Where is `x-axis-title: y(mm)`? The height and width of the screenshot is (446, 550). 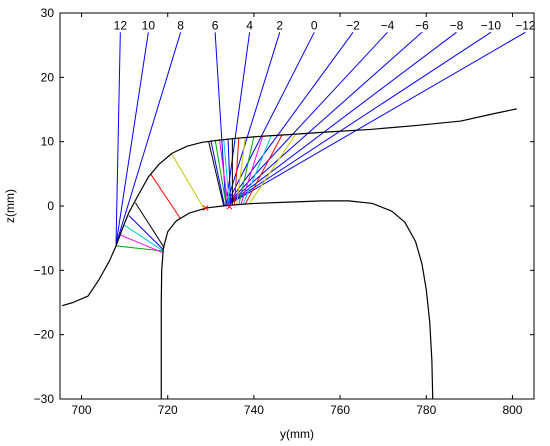
x-axis-title: y(mm) is located at coordinates (297, 434).